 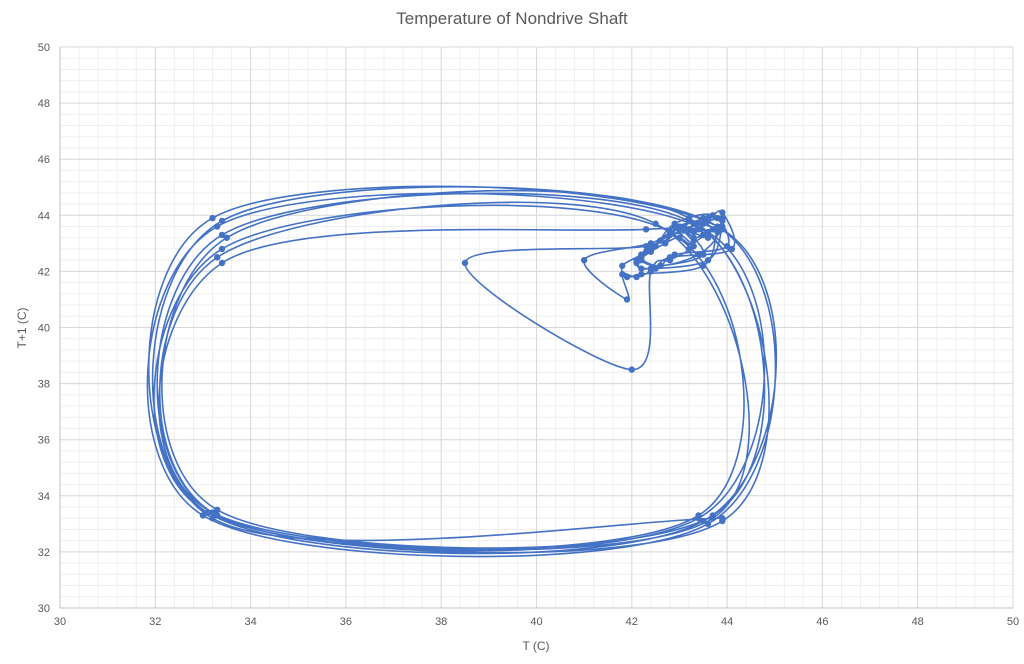 I want to click on x-tick-label: 42, so click(x=632, y=622).